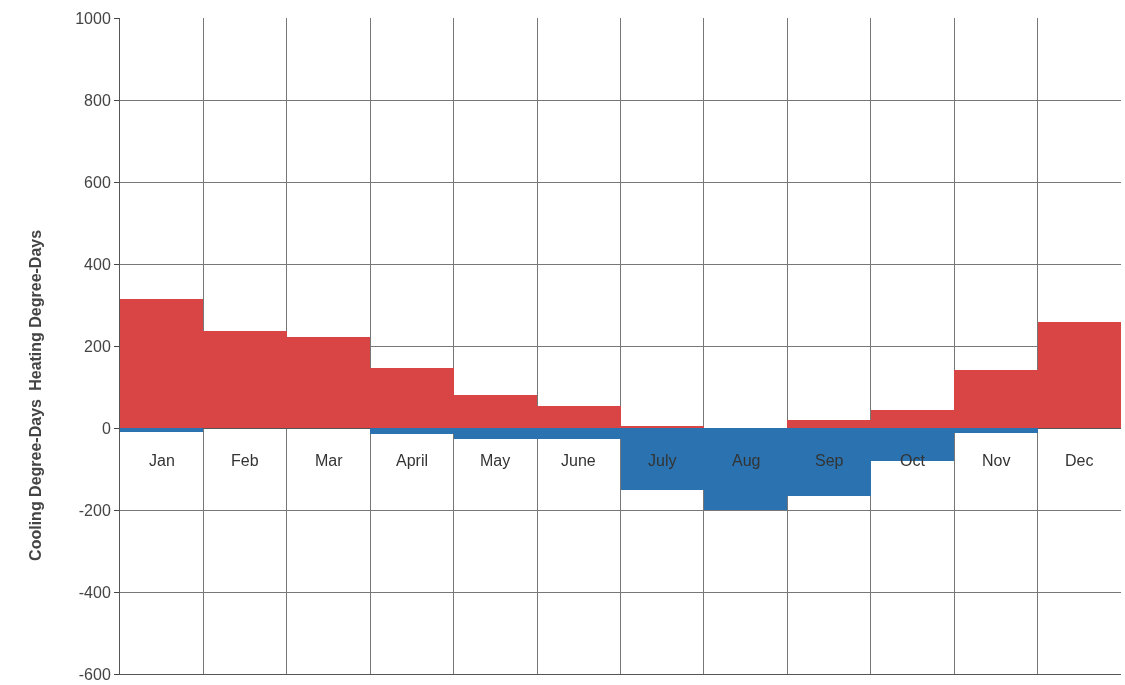 The image size is (1125, 685). Describe the element at coordinates (746, 460) in the screenshot. I see `x-tick-label: Aug` at that location.